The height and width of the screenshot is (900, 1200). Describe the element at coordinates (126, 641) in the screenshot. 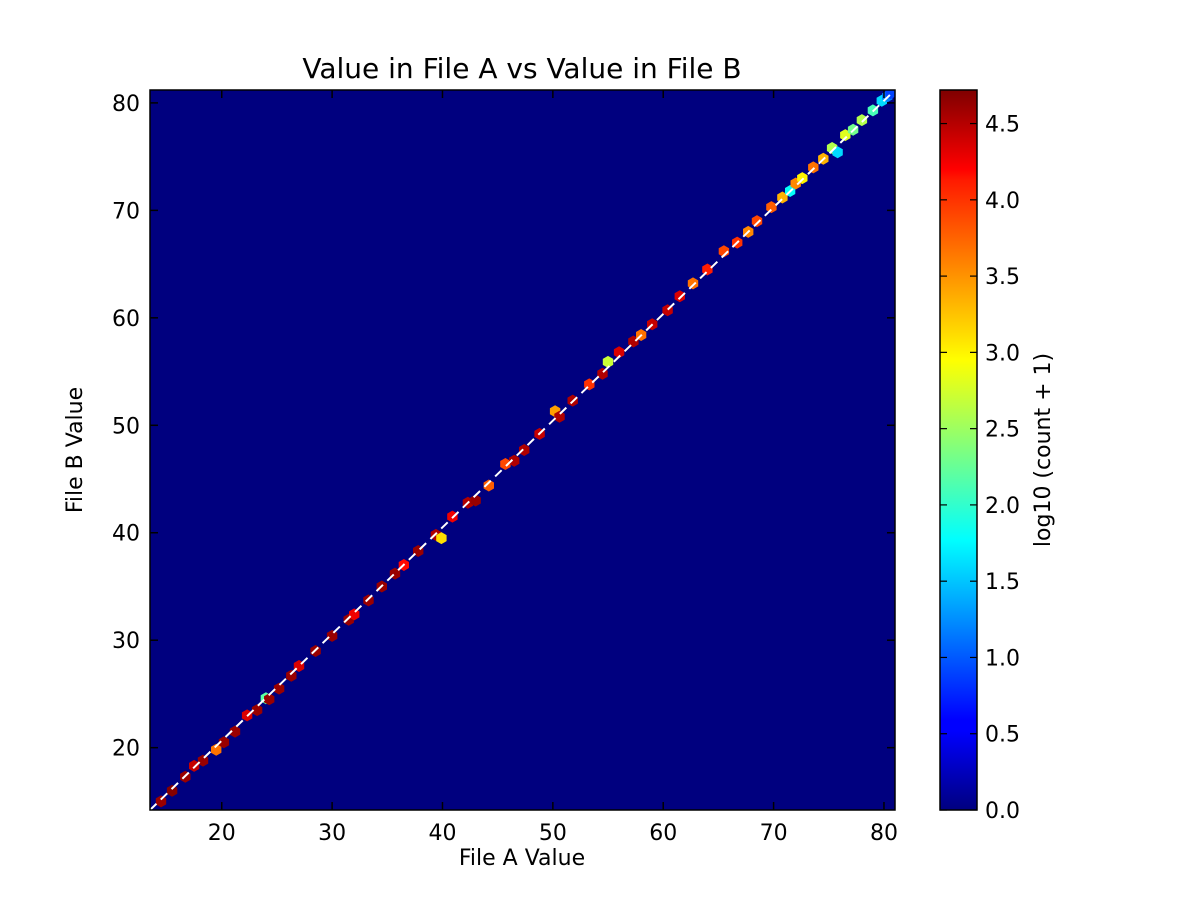

I see `y-tick-label: 30` at that location.